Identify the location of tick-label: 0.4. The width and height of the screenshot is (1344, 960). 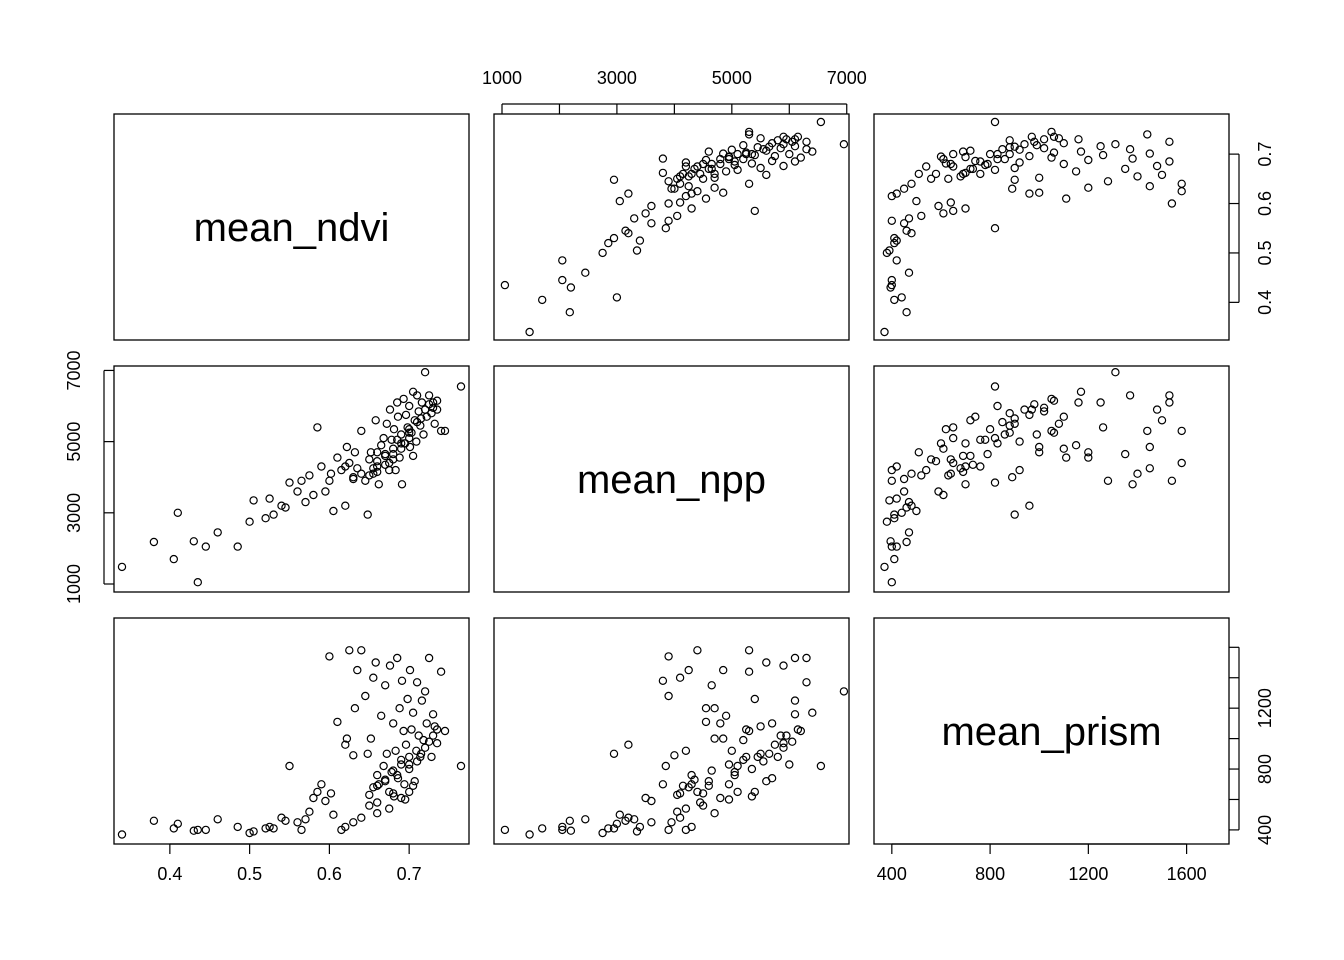
(169, 874).